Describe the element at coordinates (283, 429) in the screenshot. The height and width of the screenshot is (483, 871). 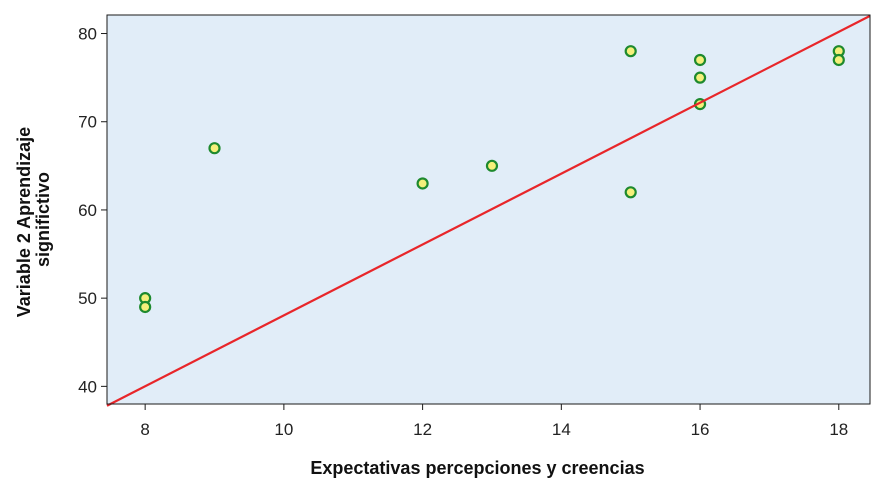
I see `x-tick-label-10: 10` at that location.